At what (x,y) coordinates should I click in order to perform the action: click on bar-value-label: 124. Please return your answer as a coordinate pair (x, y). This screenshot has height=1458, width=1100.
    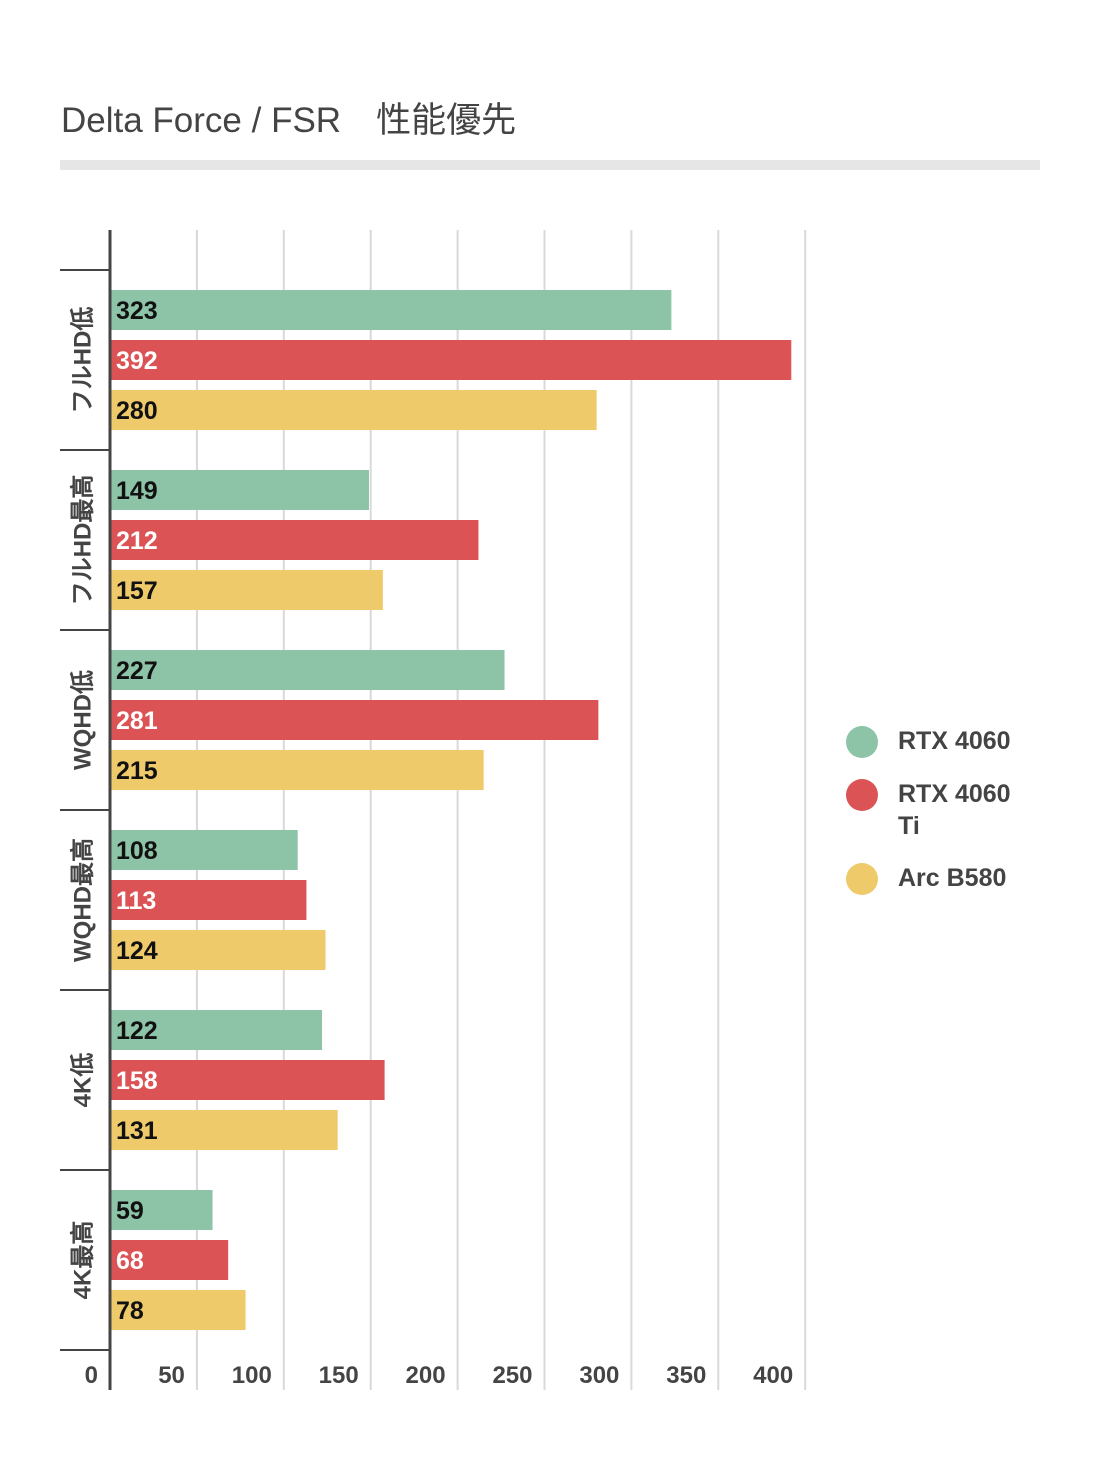
    Looking at the image, I should click on (137, 951).